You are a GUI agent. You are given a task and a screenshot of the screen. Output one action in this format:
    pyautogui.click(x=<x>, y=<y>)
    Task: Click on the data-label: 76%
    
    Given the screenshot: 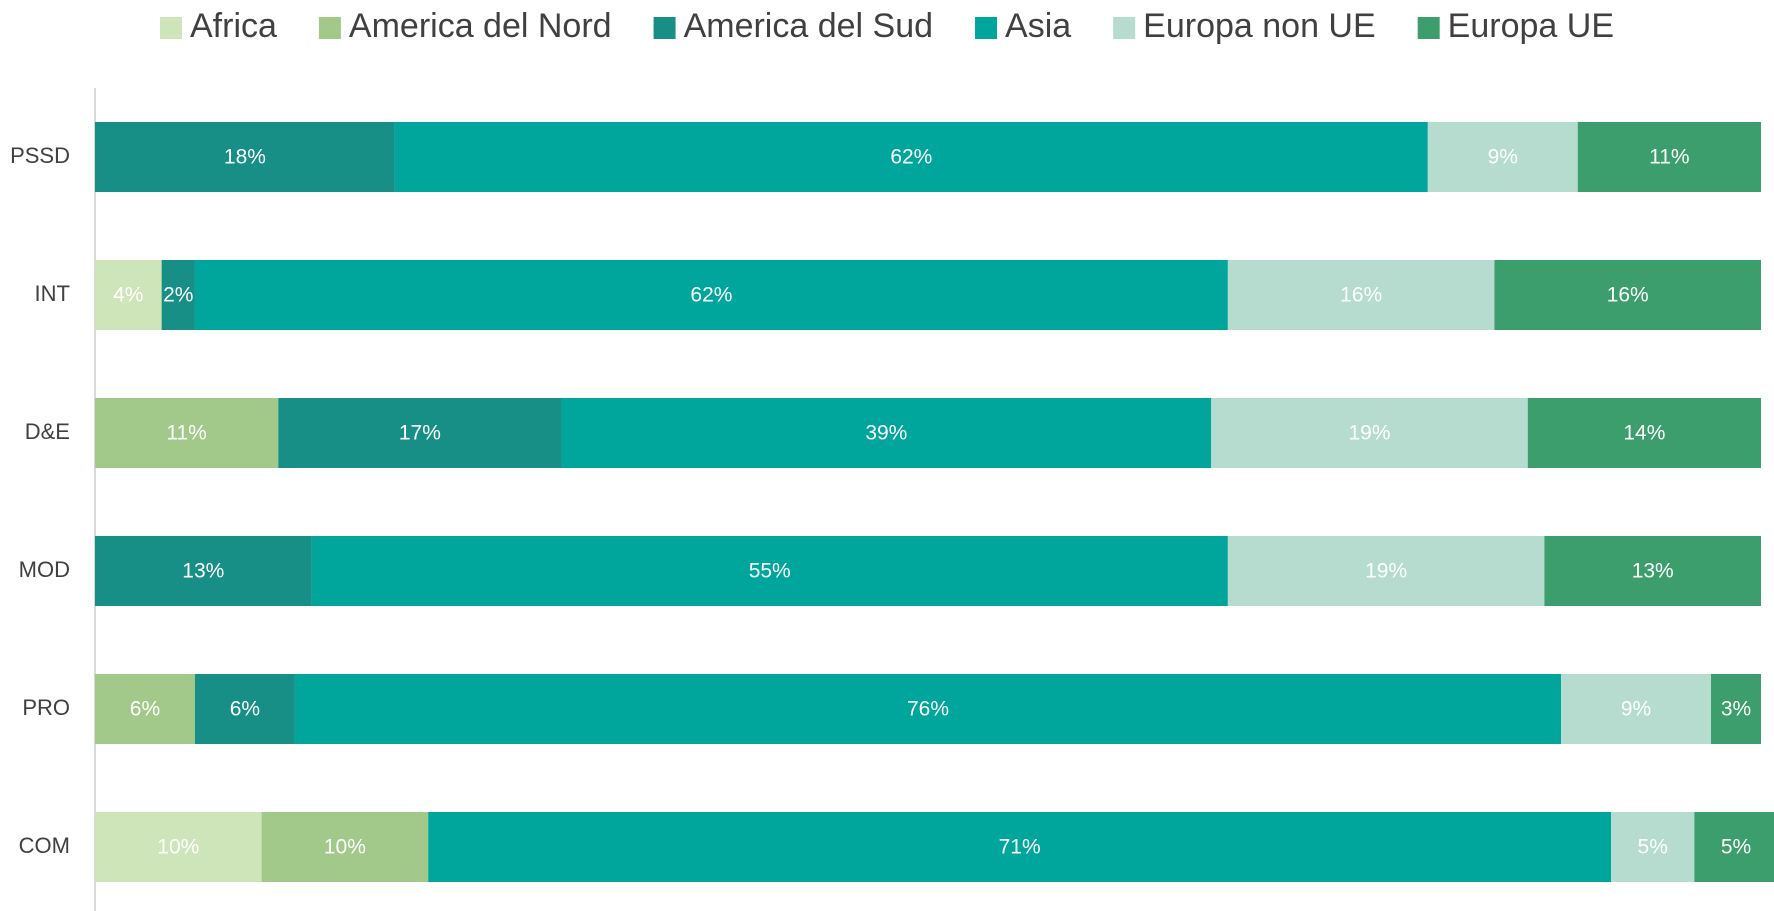 What is the action you would take?
    pyautogui.click(x=928, y=709)
    